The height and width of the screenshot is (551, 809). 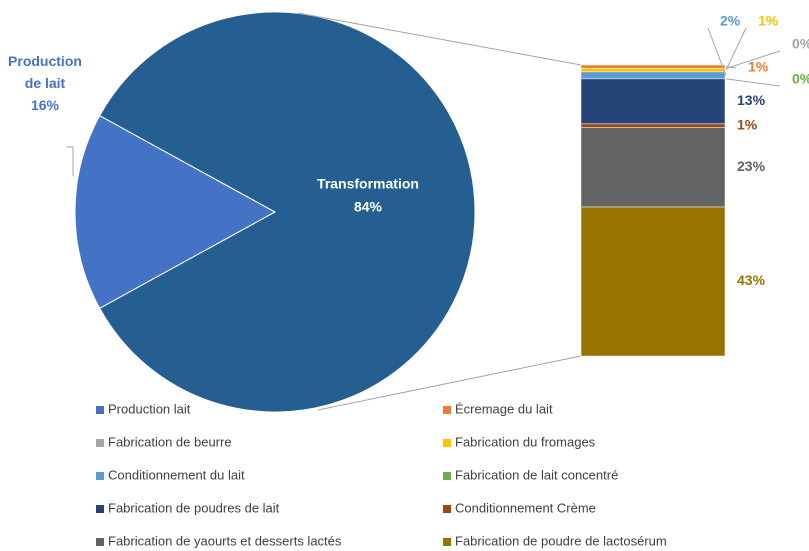 What do you see at coordinates (194, 507) in the screenshot?
I see `legend-label: Fabrication de poudres de lait` at bounding box center [194, 507].